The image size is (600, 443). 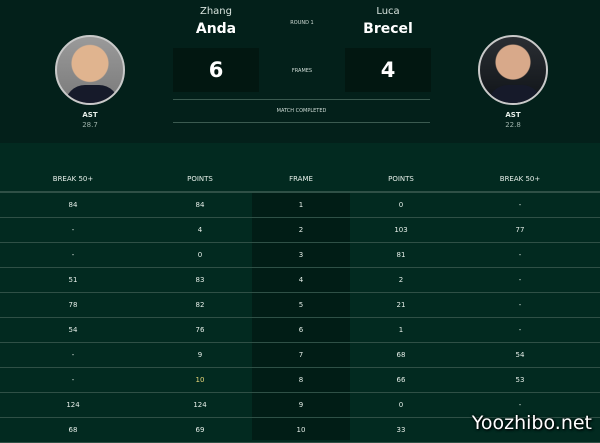 I want to click on player1-nationality: AST, so click(x=90, y=115).